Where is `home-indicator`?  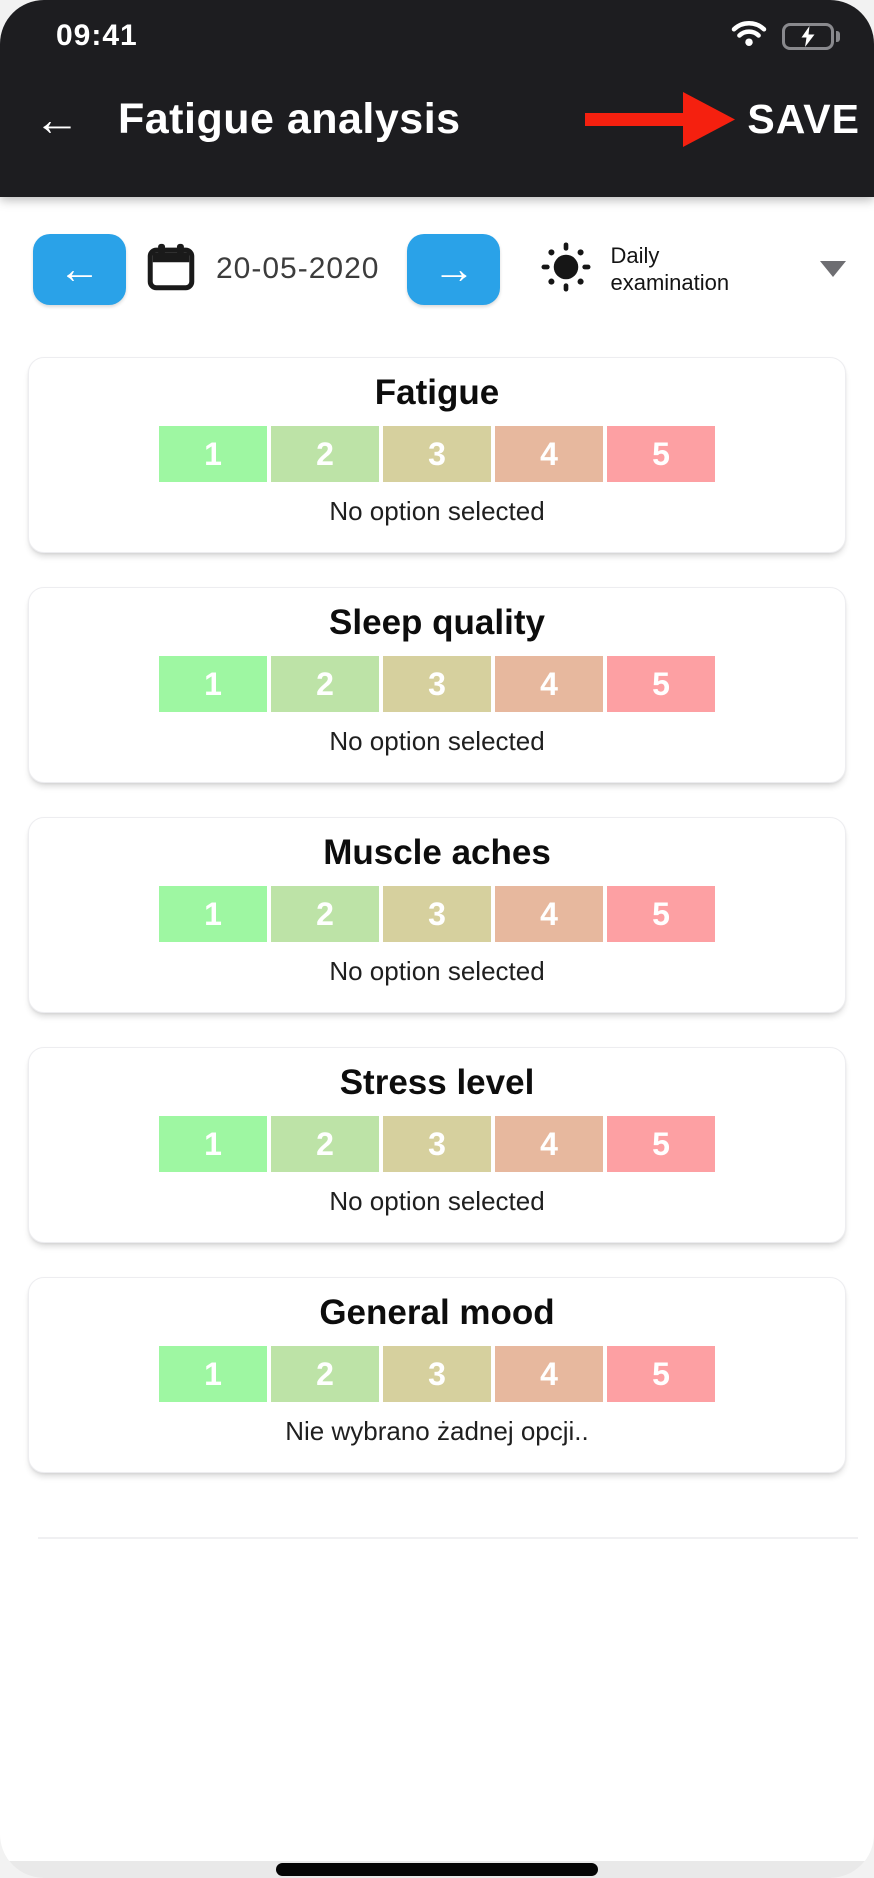
home-indicator is located at coordinates (437, 1869).